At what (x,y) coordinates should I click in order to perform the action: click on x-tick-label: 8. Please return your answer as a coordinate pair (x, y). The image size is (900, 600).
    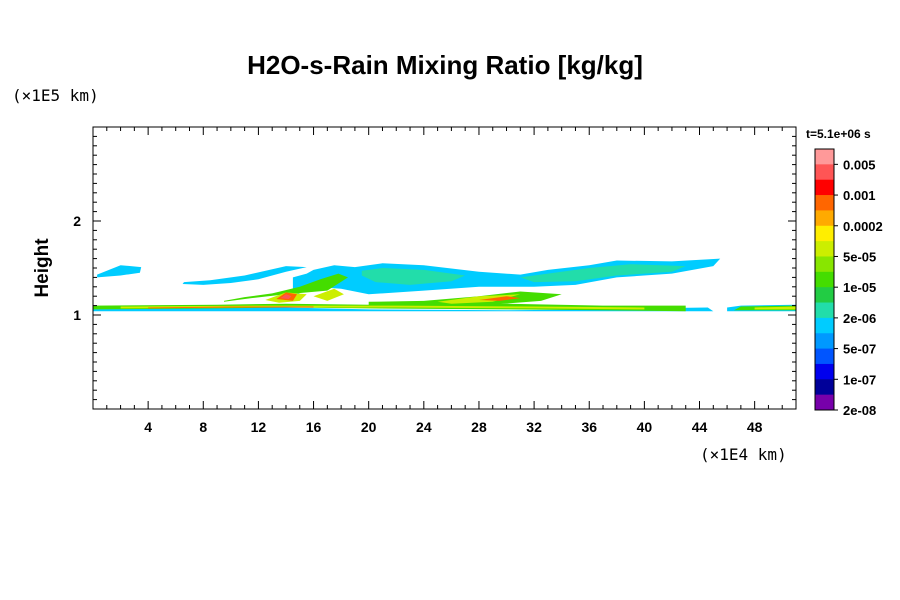
    Looking at the image, I should click on (203, 427).